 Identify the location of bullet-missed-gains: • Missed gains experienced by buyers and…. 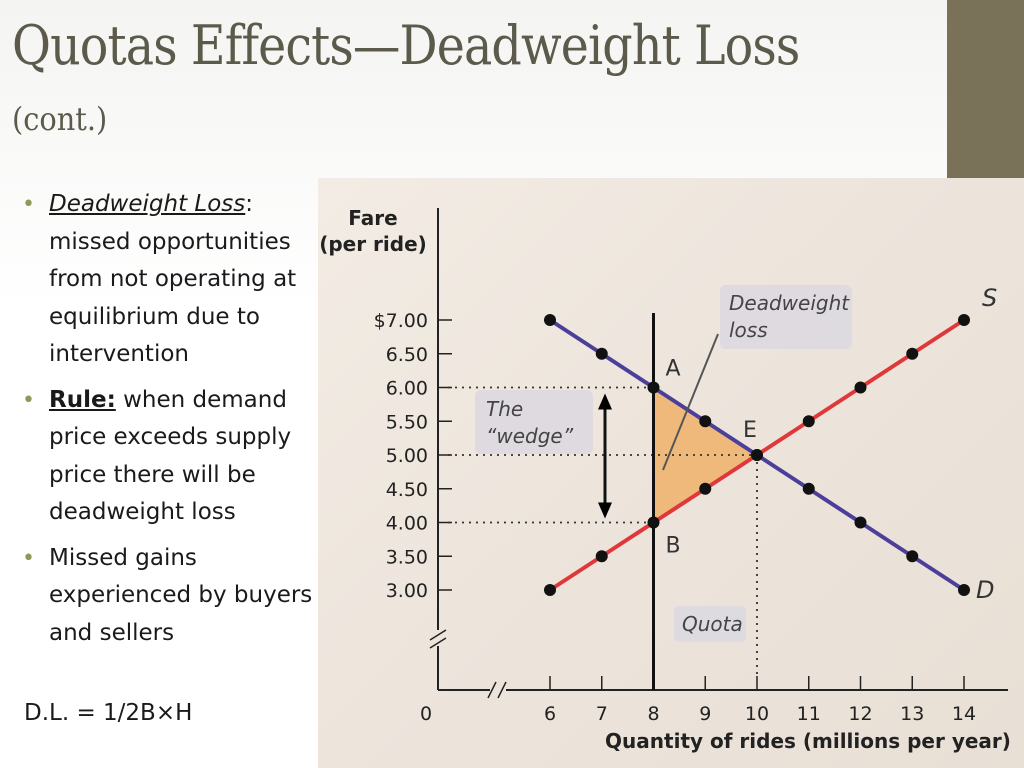
(172, 596).